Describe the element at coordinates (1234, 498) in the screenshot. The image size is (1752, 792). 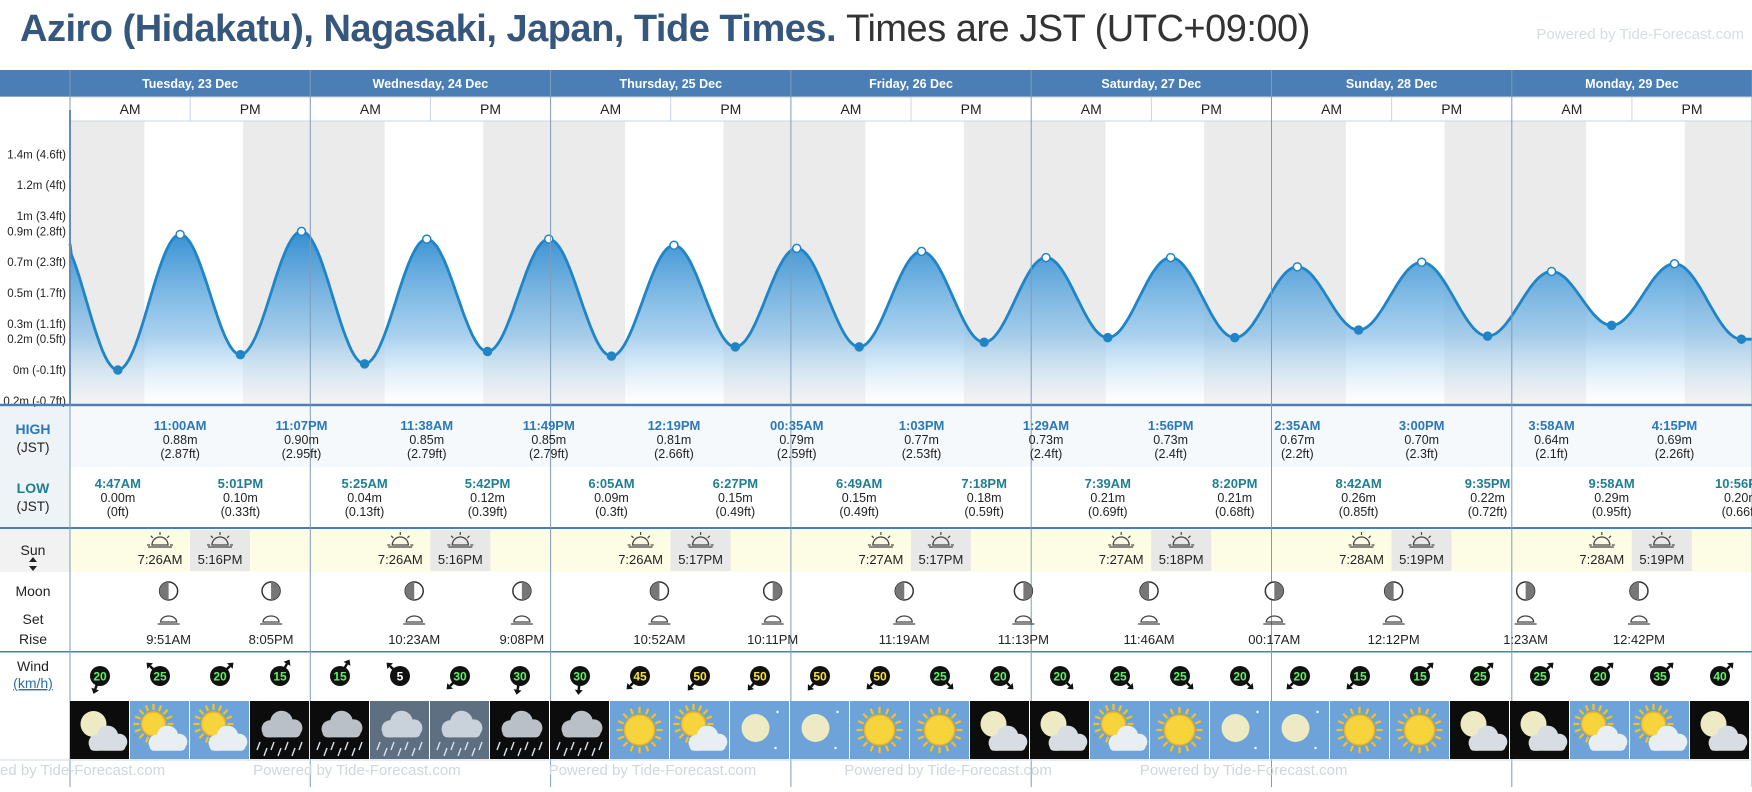
I see `low-tide-meters: 0.21m` at that location.